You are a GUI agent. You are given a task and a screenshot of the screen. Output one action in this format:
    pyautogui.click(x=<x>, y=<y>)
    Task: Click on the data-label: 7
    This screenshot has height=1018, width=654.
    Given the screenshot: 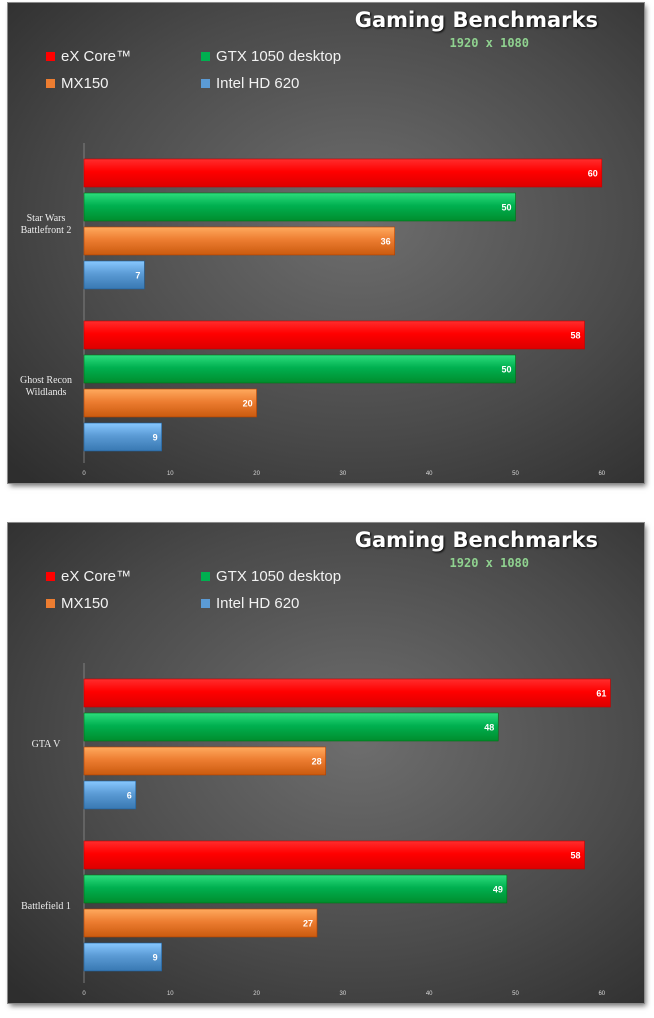 What is the action you would take?
    pyautogui.click(x=137, y=276)
    